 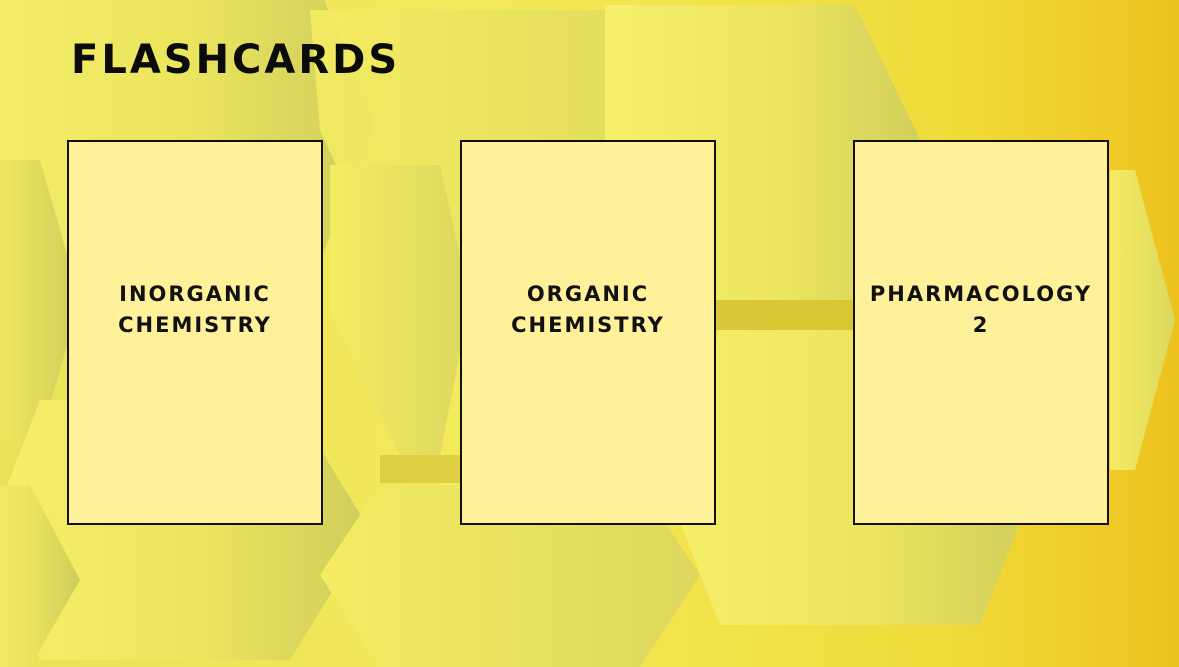 I want to click on flashcard-label: PHARMACOLOGY 2, so click(x=981, y=309).